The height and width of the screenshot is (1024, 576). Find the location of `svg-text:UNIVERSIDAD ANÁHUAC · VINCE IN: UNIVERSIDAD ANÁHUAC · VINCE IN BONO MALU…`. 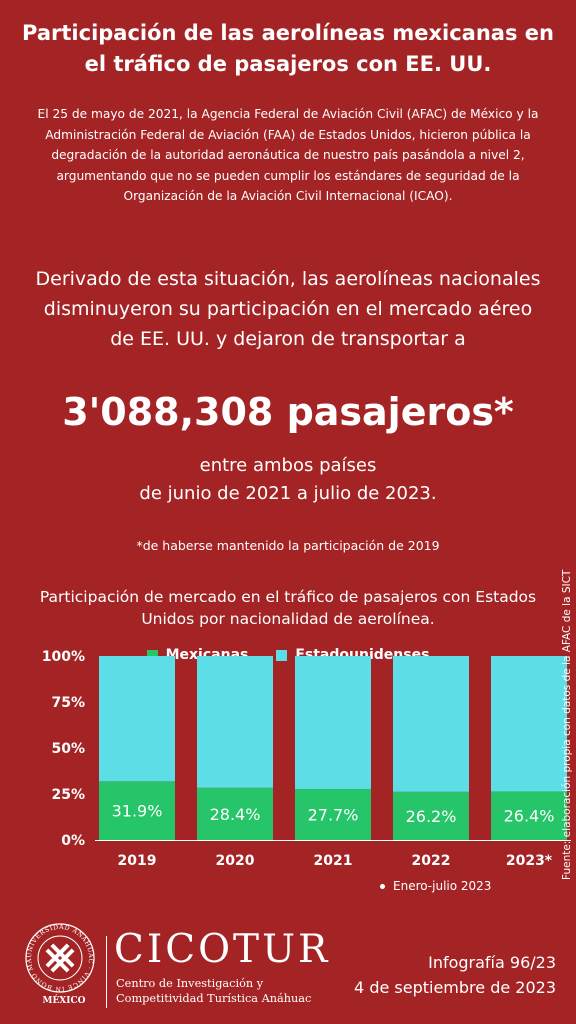

svg-text:UNIVERSIDAD ANÁHUAC · VINCE IN: UNIVERSIDAD ANÁHUAC · VINCE IN BONO MALU… is located at coordinates (59, 957).